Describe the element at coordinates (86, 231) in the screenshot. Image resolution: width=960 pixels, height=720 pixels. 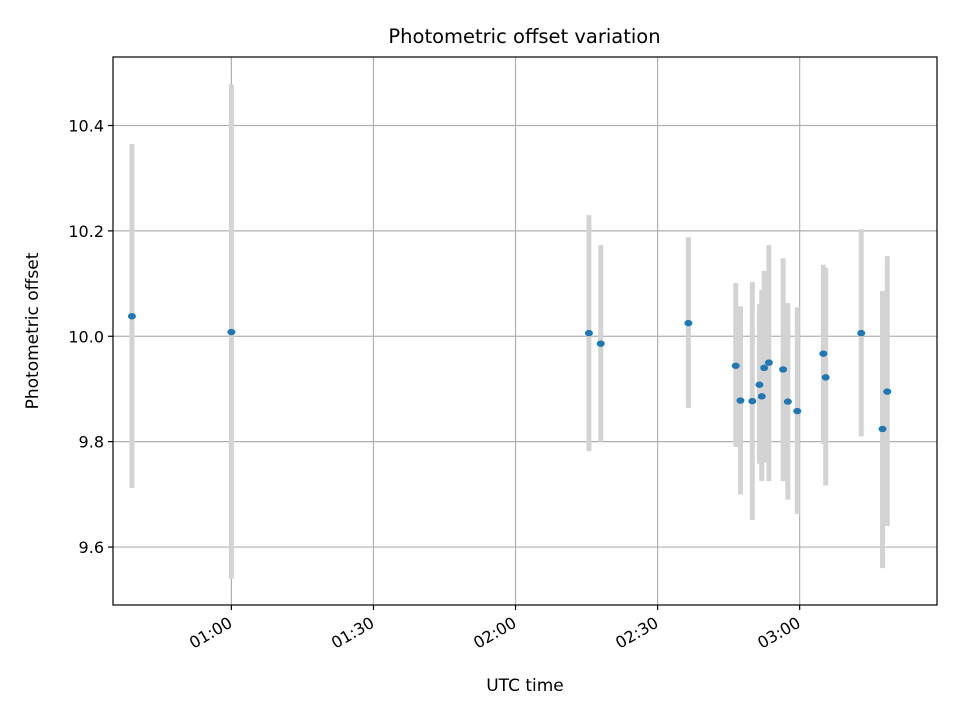
I see `y-tick-label: 10.2` at that location.